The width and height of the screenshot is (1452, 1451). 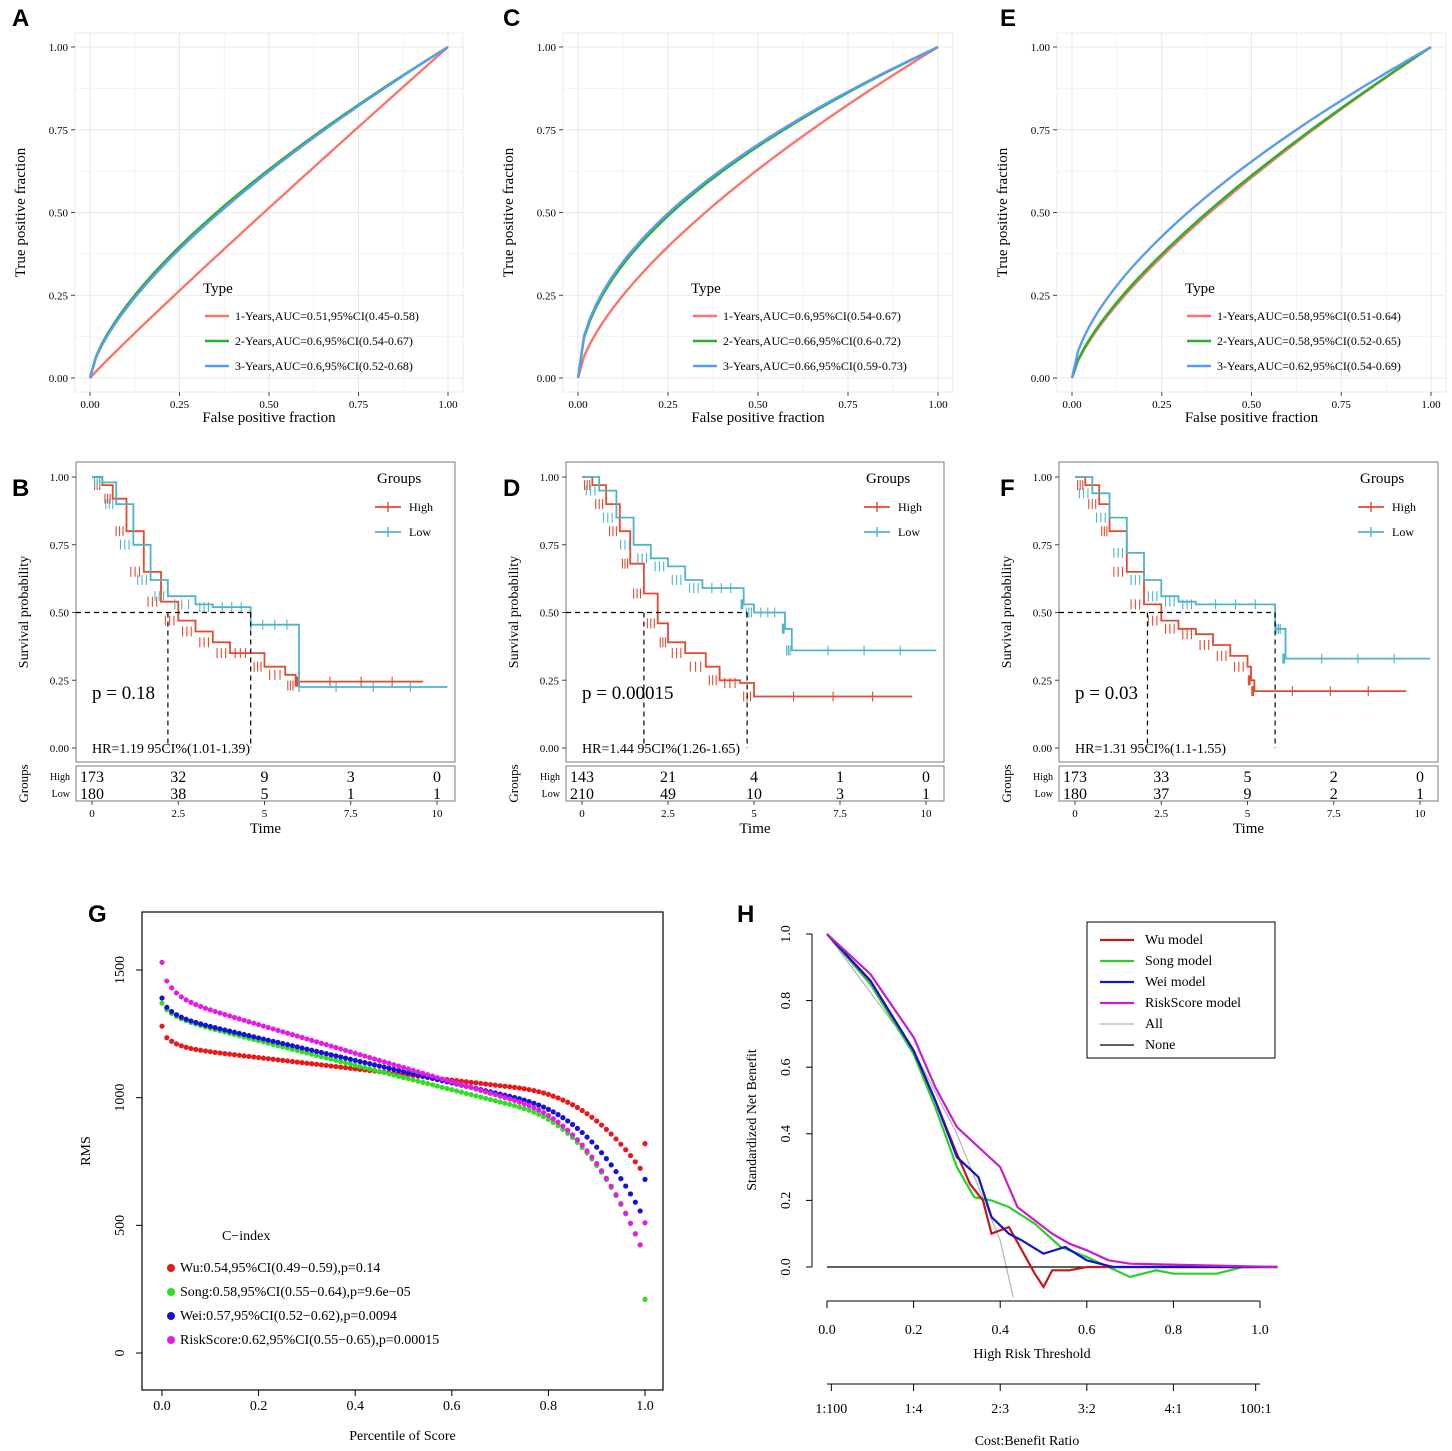 I want to click on legend-label: Low, so click(x=1403, y=532).